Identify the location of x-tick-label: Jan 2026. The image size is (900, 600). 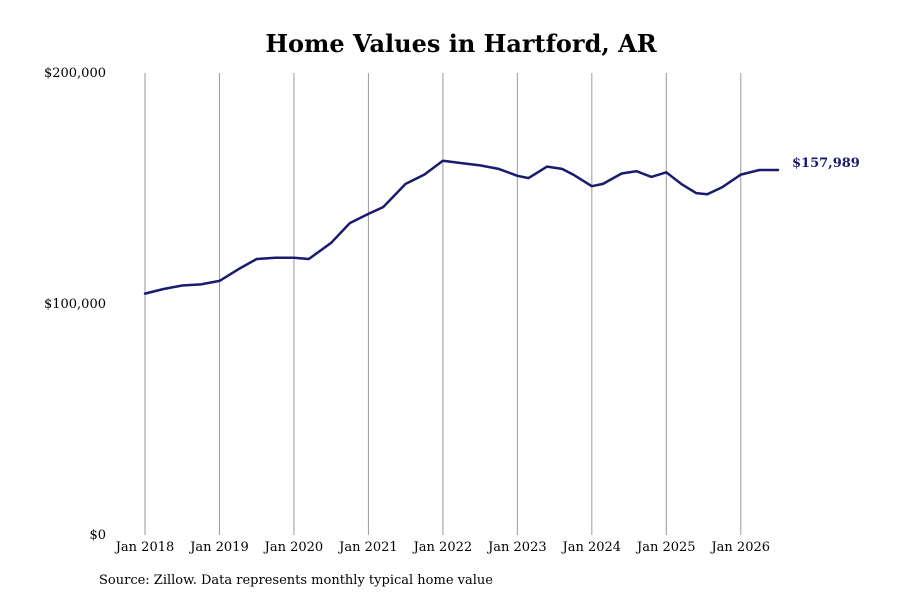
(739, 547).